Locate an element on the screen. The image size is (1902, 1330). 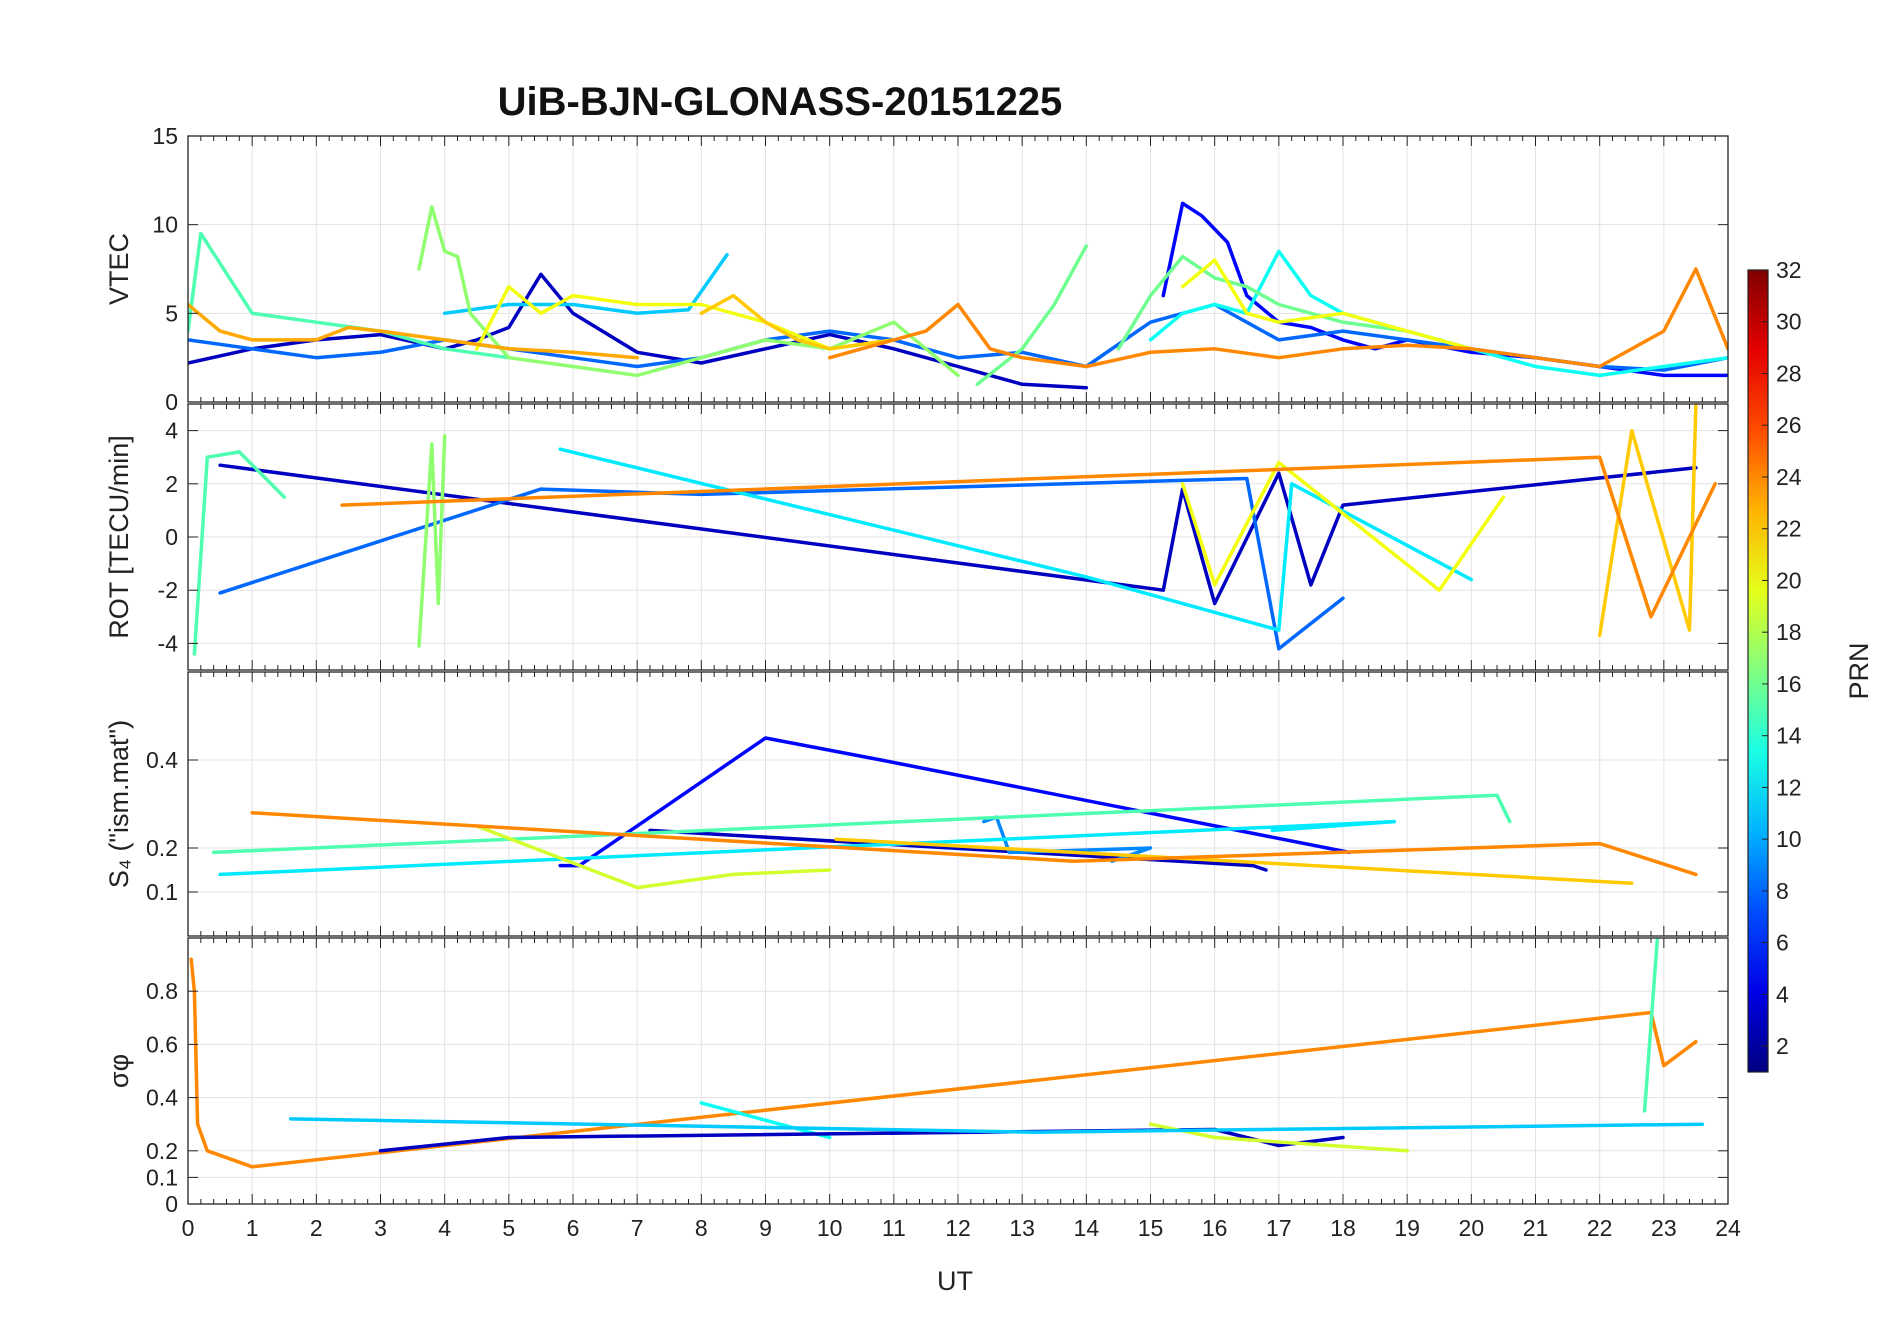
x-tick-label: 24 is located at coordinates (1728, 1228).